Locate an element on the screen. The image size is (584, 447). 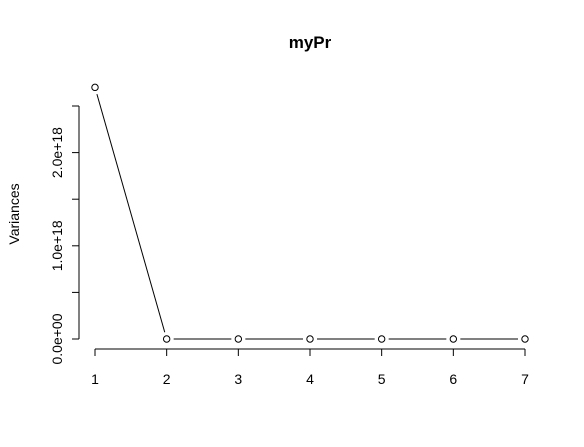
x-tick-label: 1 is located at coordinates (95, 379).